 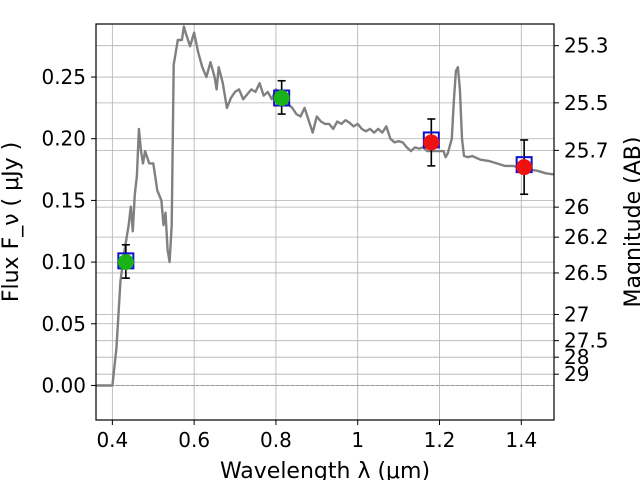 What do you see at coordinates (63, 200) in the screenshot?
I see `y-tick-label: 0.15` at bounding box center [63, 200].